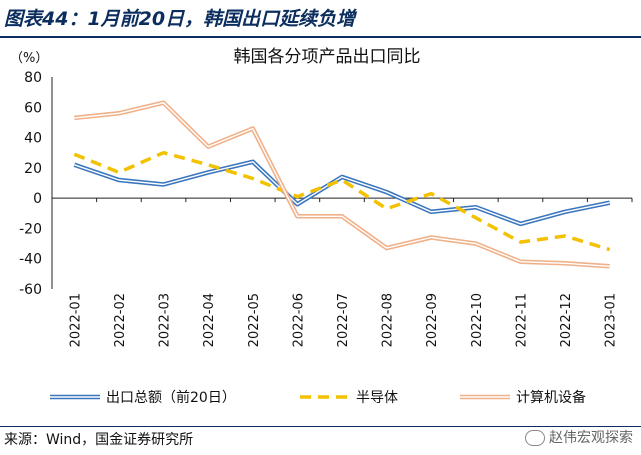 This screenshot has height=455, width=641. I want to click on x-tick-label: 2023-01, so click(611, 320).